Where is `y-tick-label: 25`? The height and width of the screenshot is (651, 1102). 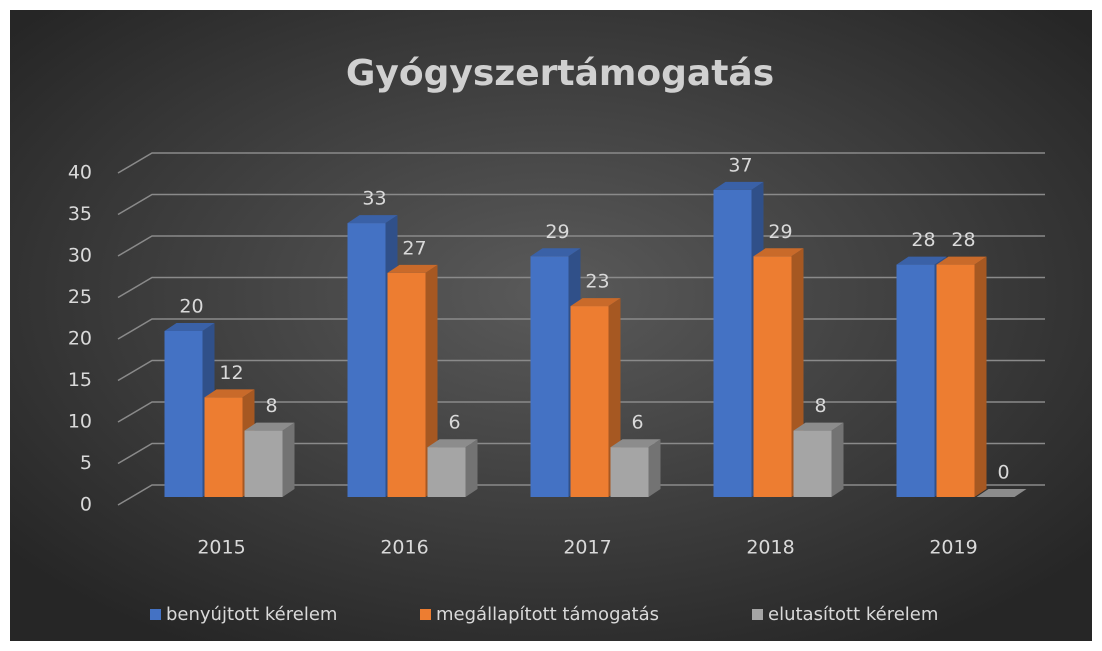
y-tick-label: 25 is located at coordinates (80, 297).